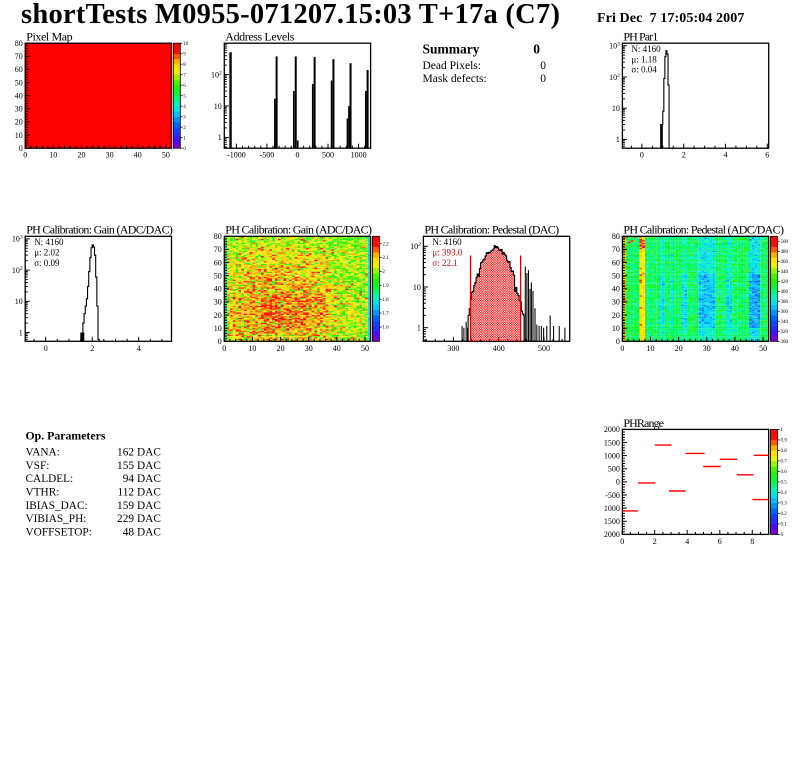 The width and height of the screenshot is (796, 772). I want to click on svg-text: 340, so click(785, 322).